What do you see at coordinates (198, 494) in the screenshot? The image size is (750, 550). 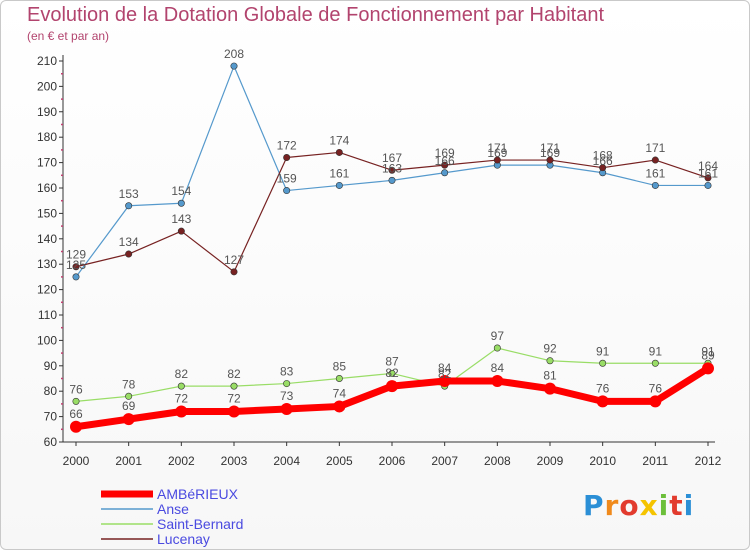 I see `legend-label-ambérieux: AMBéRIEUX` at bounding box center [198, 494].